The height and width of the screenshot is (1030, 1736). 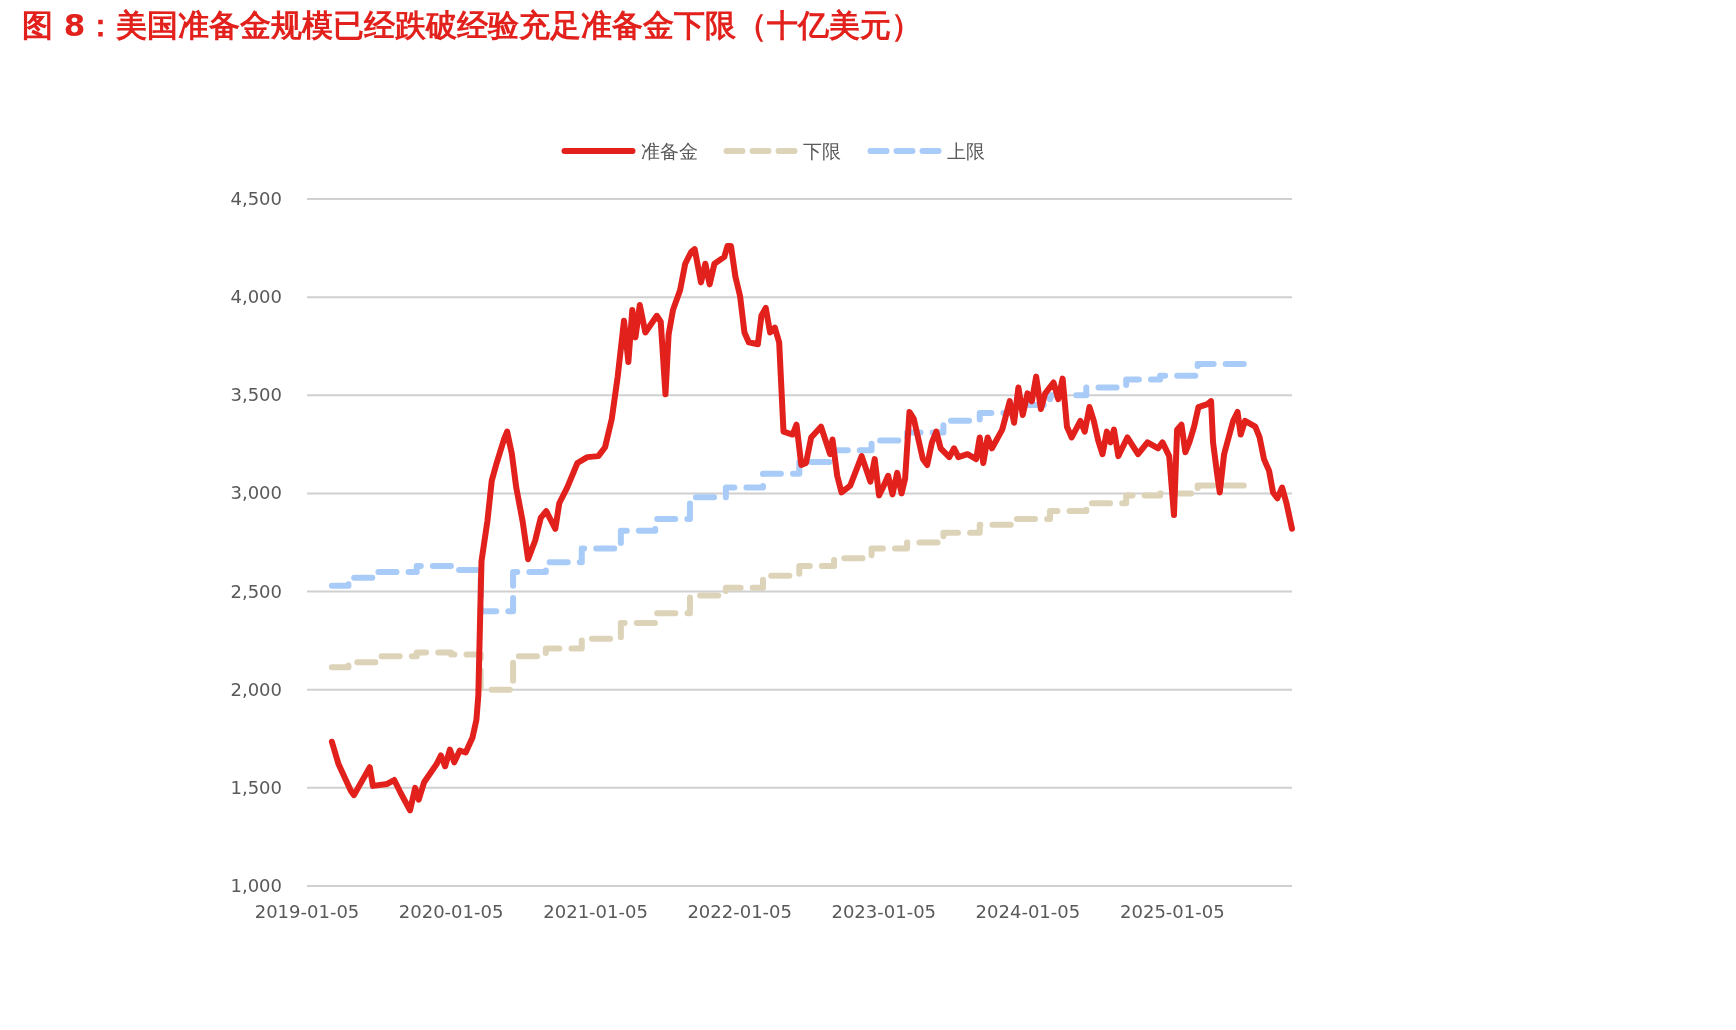 I want to click on y-tick-label: 2,000, so click(x=256, y=689).